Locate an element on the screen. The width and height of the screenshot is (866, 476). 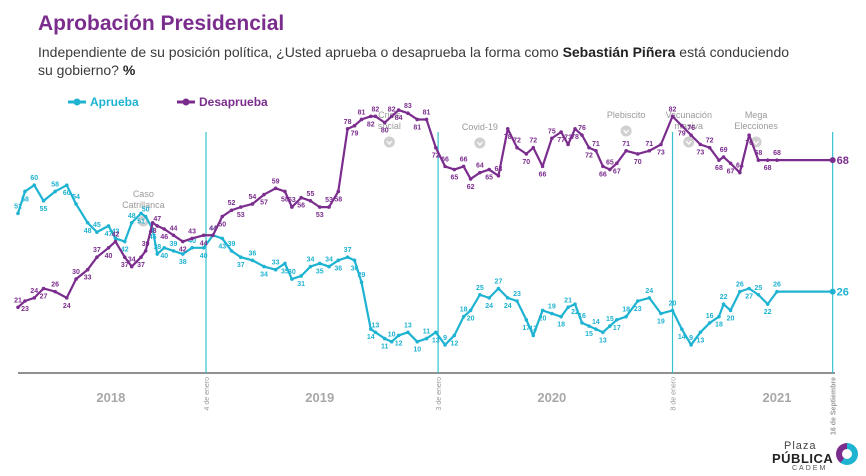
data-label-aprueba: 22 is located at coordinates (768, 312).